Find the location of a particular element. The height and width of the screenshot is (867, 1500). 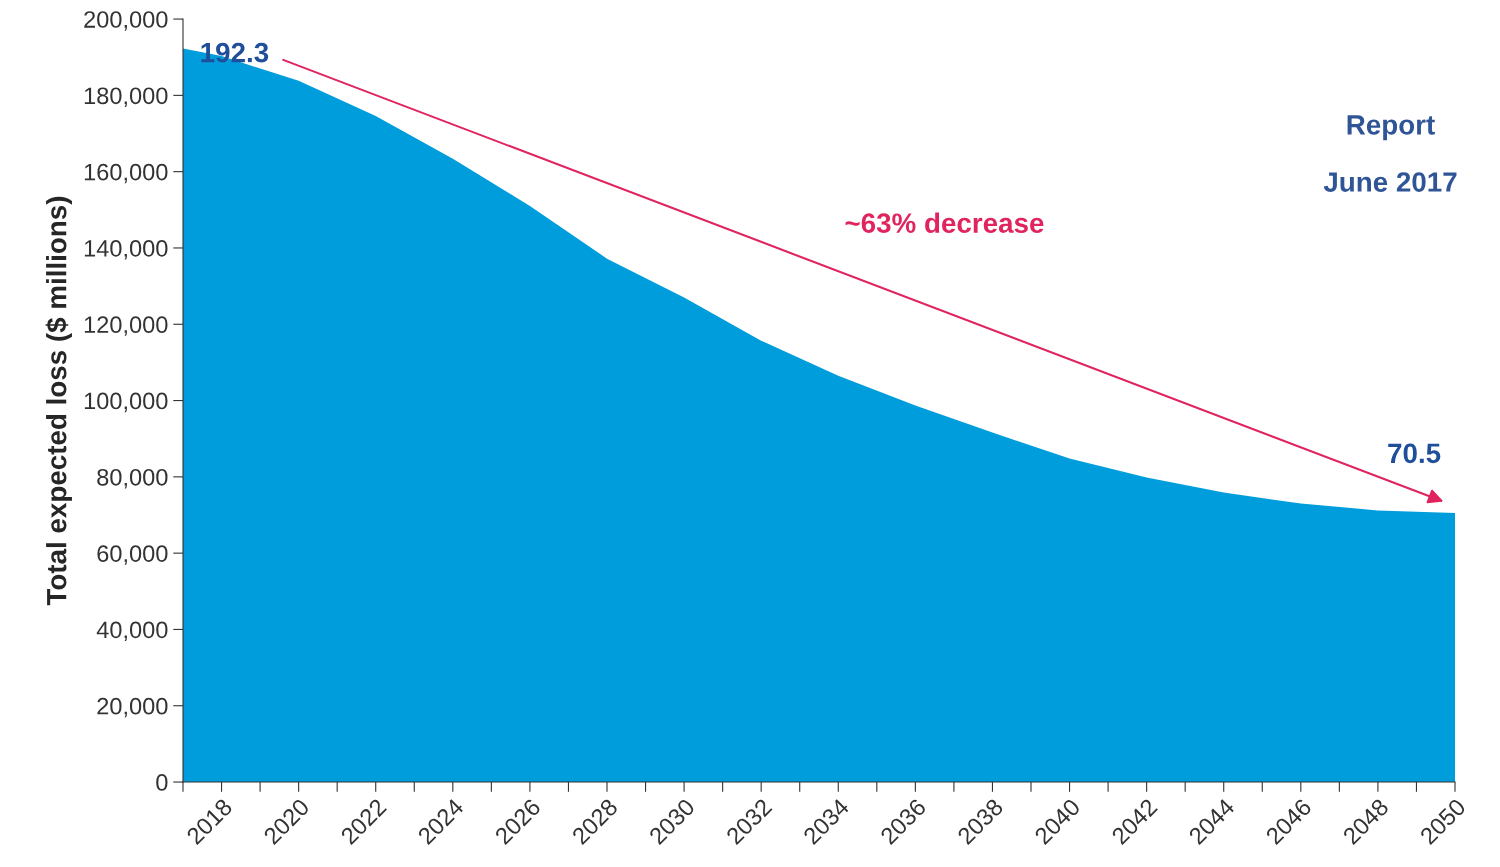

y-tick-label: 100,000 is located at coordinates (126, 402).